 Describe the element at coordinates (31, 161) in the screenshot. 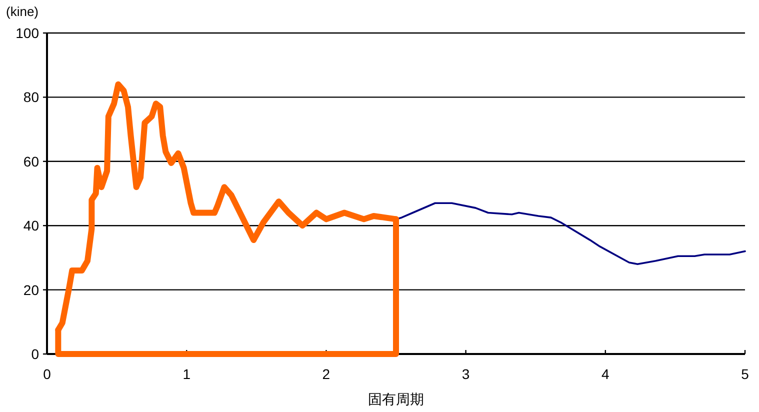

I see `y-tick-label: 60` at that location.